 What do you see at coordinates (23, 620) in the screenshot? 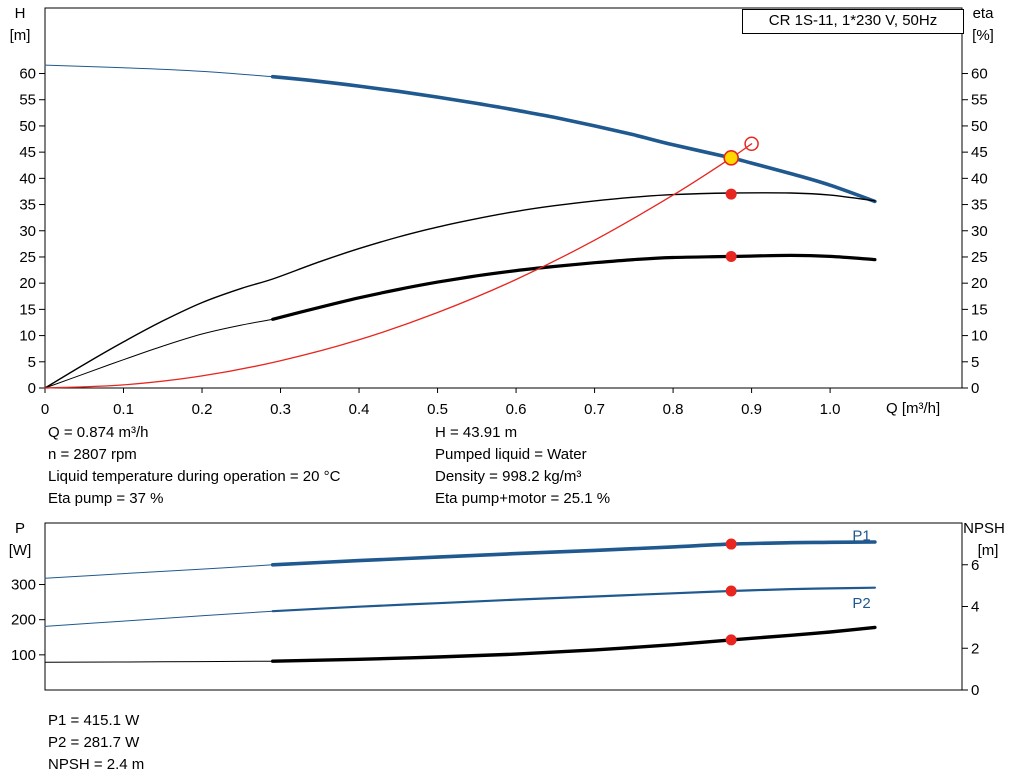
I see `y-left-tick-label: 200` at bounding box center [23, 620].